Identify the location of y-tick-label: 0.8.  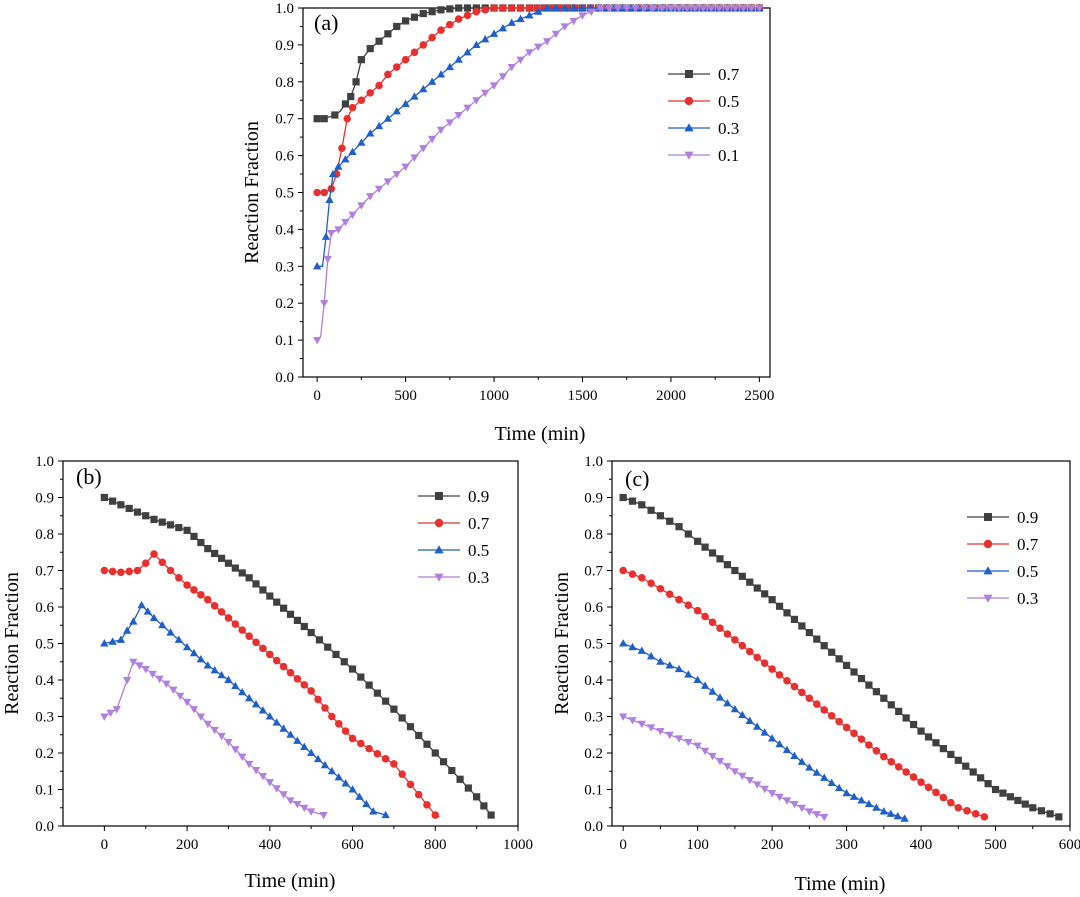
(593, 535).